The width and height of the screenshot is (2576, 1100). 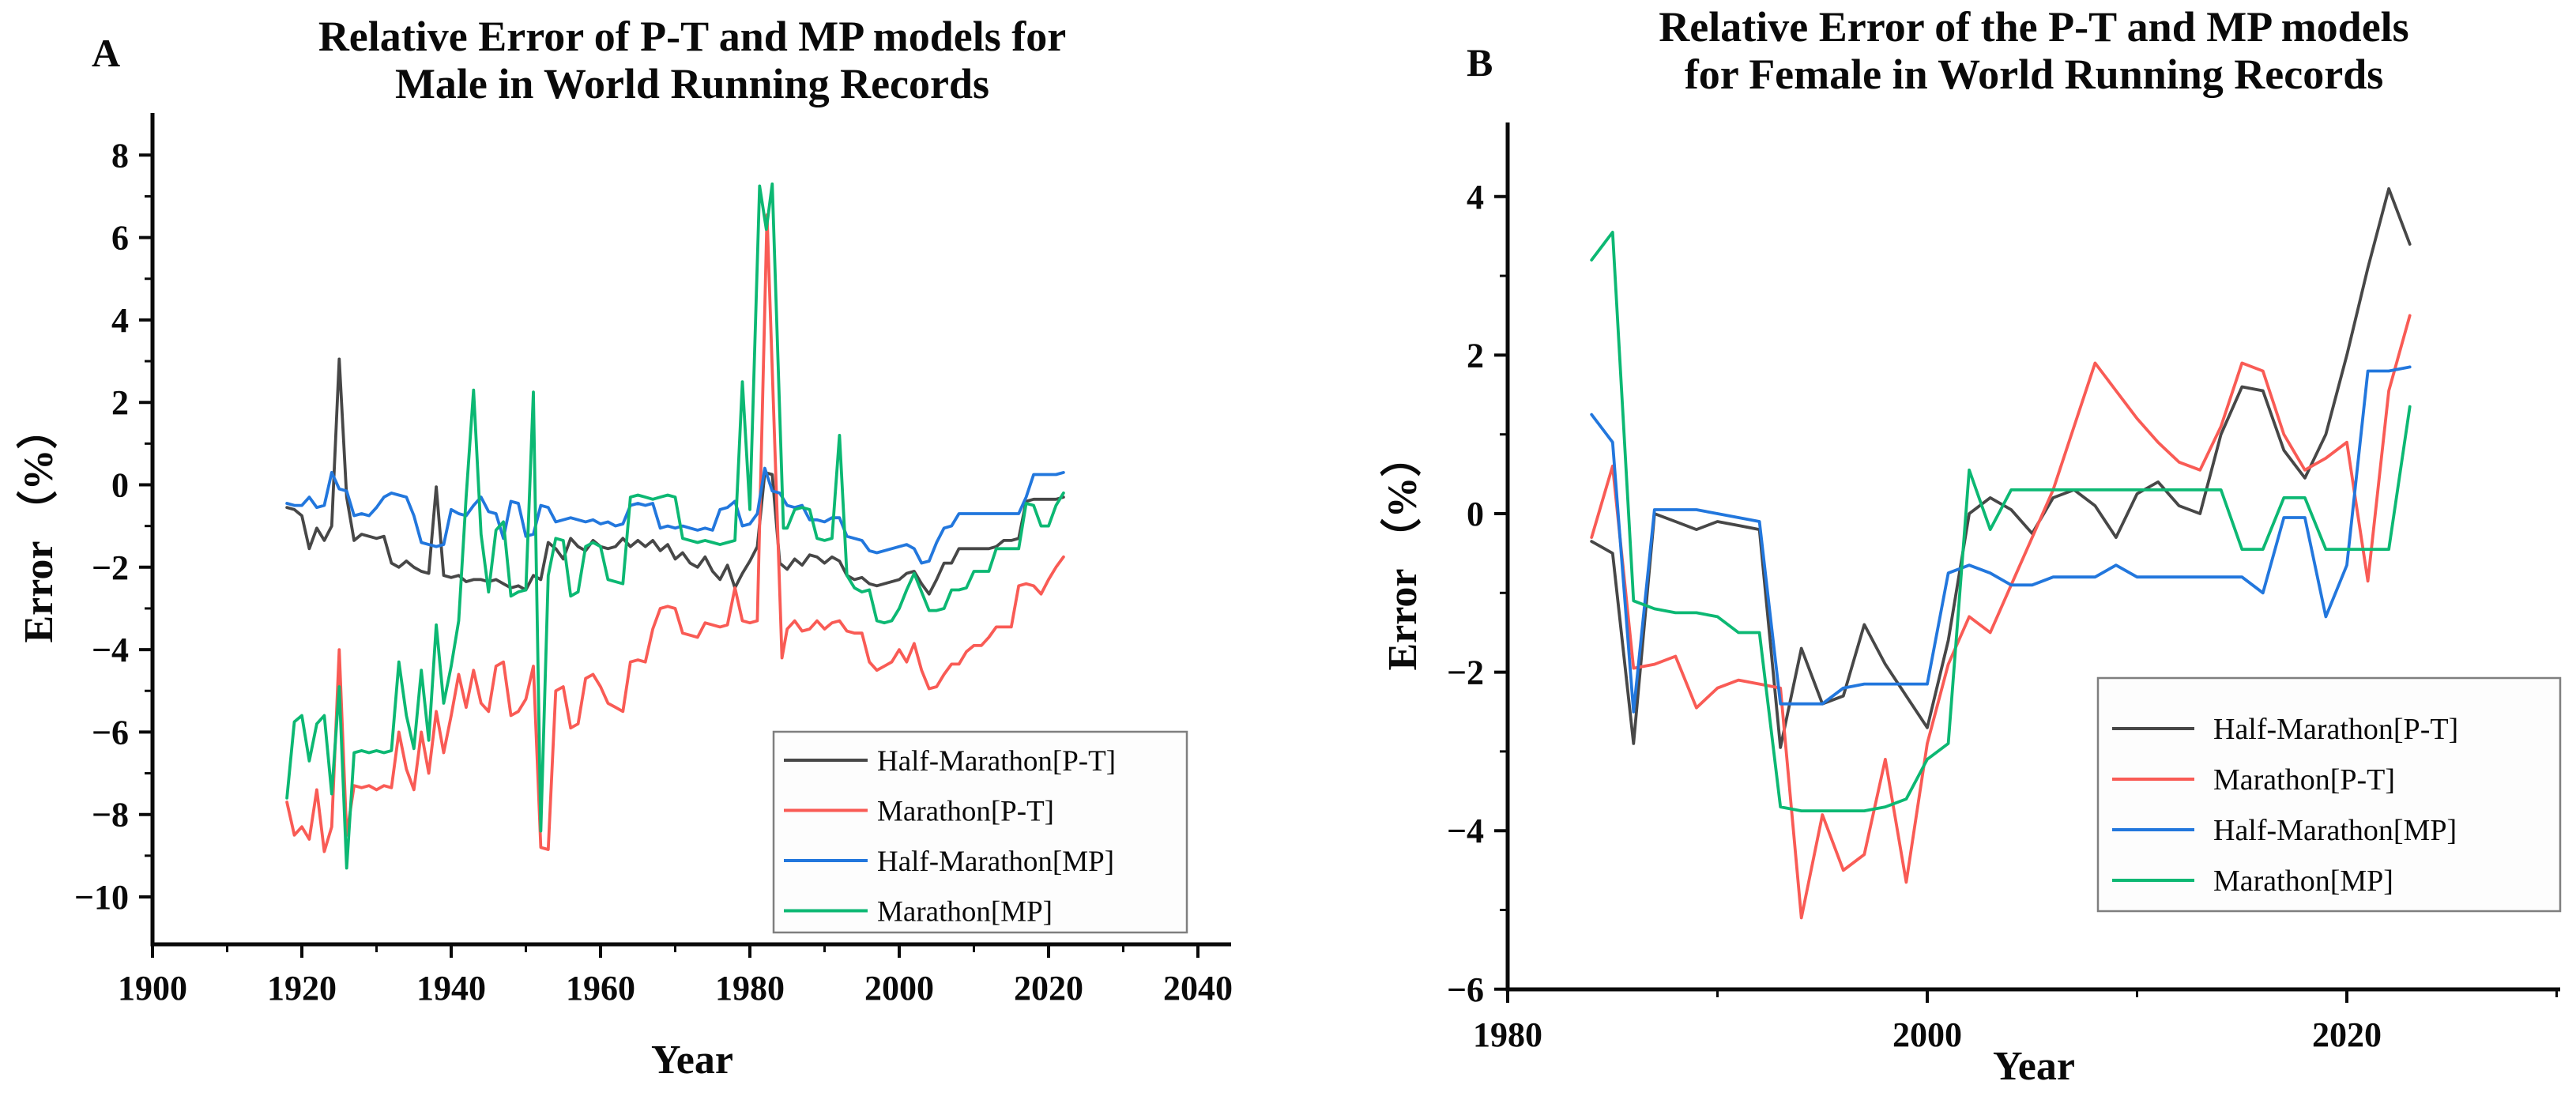 What do you see at coordinates (110, 732) in the screenshot?
I see `panel-A-y-tick-label: −6` at bounding box center [110, 732].